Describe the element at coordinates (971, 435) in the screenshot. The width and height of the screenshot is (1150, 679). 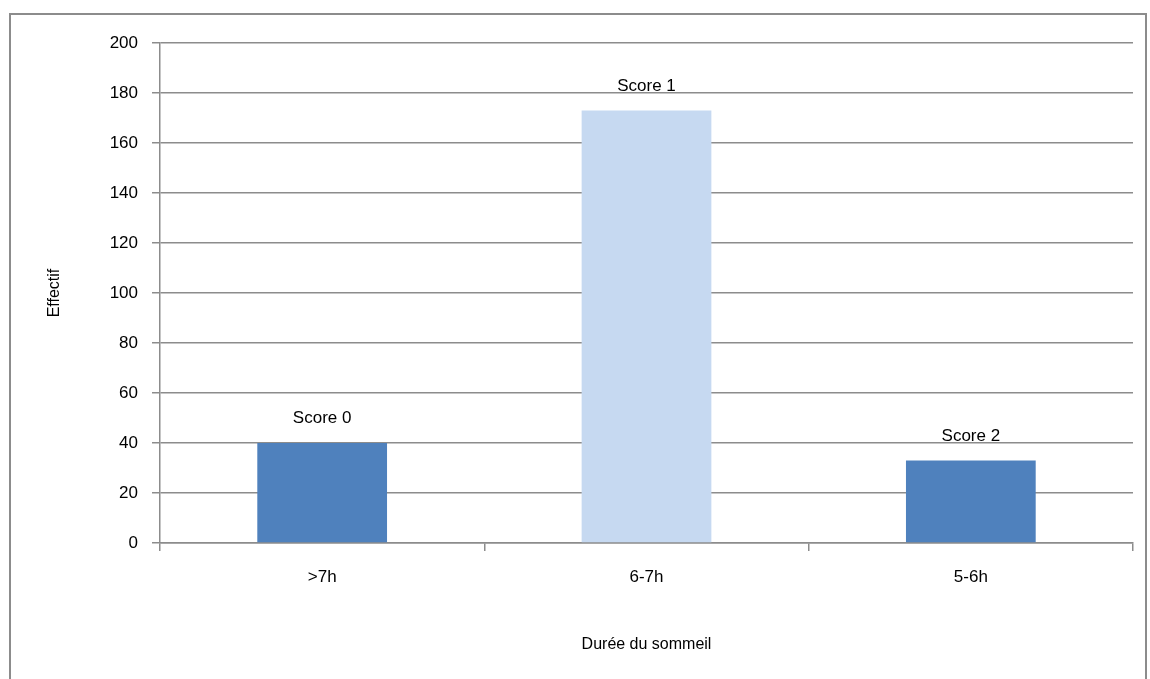
I see `annotation: Score 2` at that location.